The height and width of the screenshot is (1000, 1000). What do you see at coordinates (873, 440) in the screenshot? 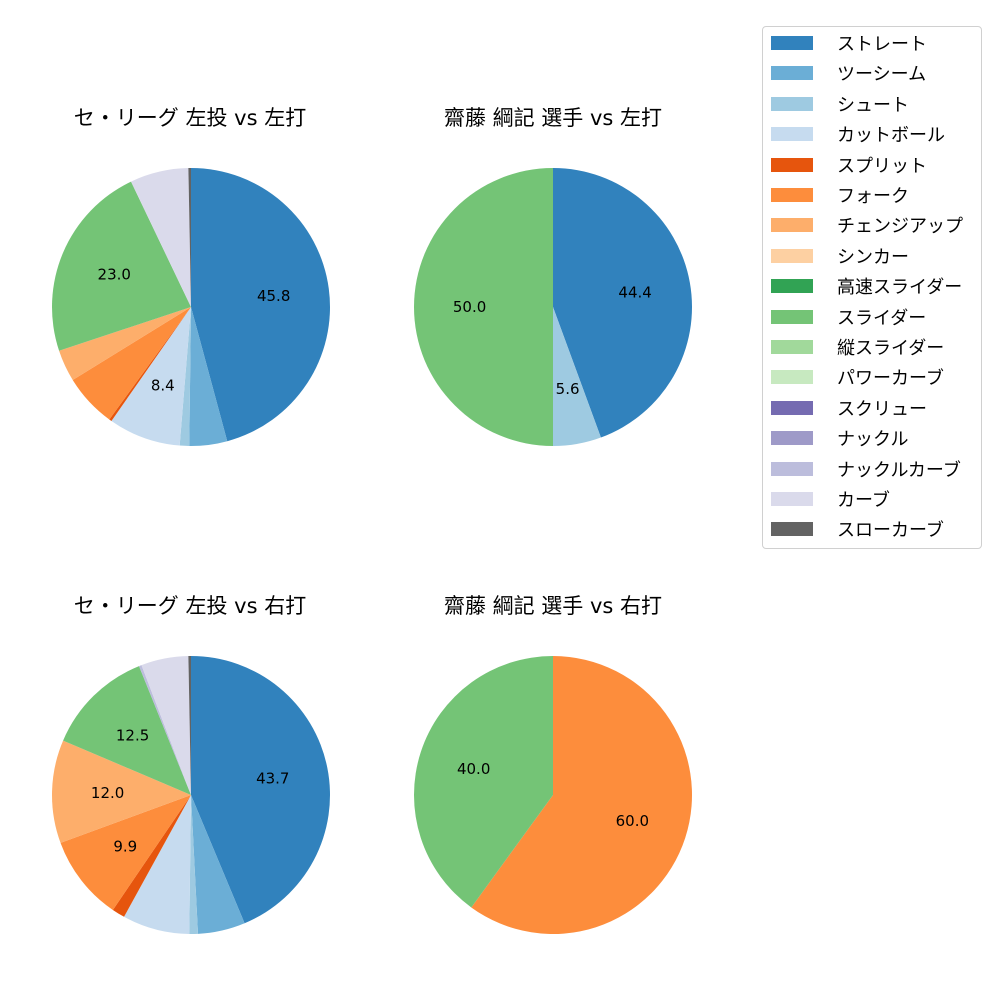
I see `legend-label: ナックル` at bounding box center [873, 440].